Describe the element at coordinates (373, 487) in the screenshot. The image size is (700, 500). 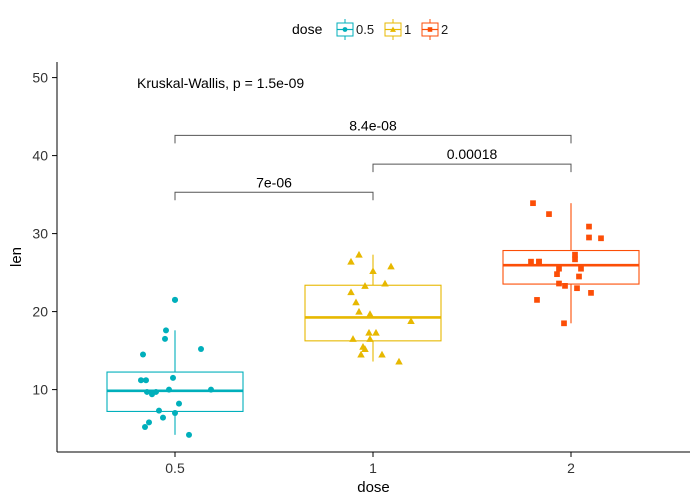
I see `x-axis-title: dose` at that location.